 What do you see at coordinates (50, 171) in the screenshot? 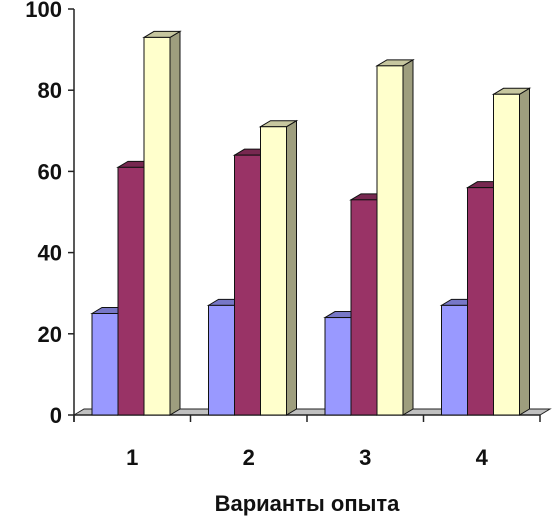
I see `y-tick-label: 60` at bounding box center [50, 171].